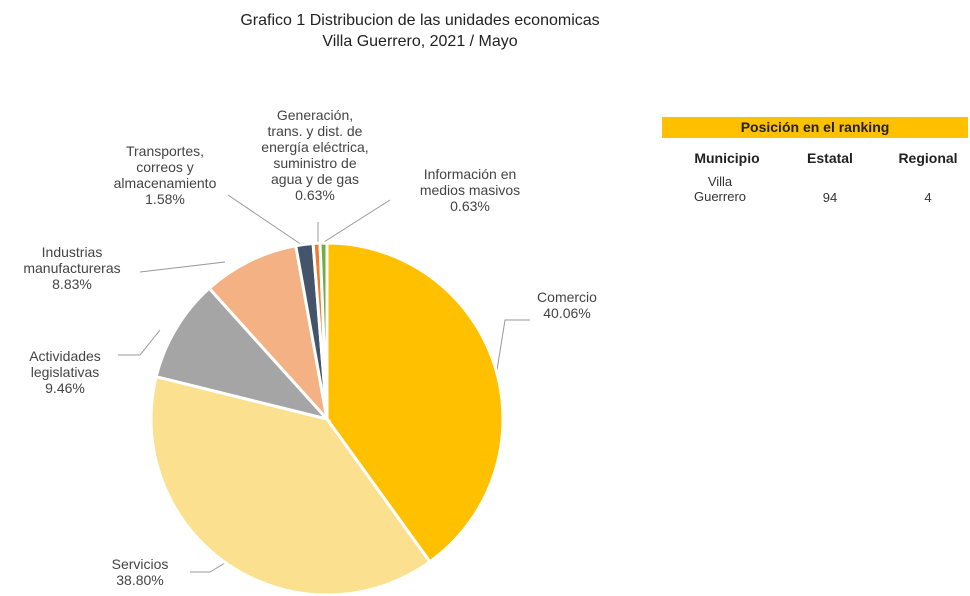 The height and width of the screenshot is (596, 970). I want to click on slice-label: Información en medios masivos 0.63%, so click(470, 190).